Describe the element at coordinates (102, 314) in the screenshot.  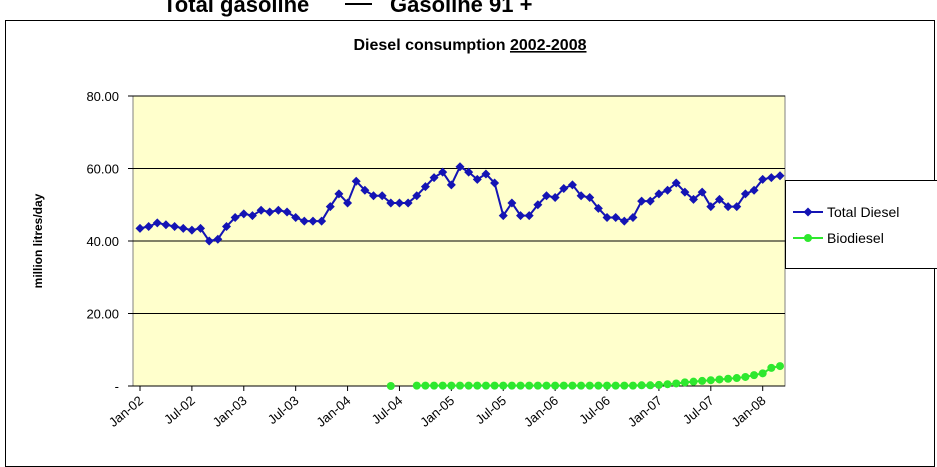
I see `y-tick-label: 20.00` at that location.